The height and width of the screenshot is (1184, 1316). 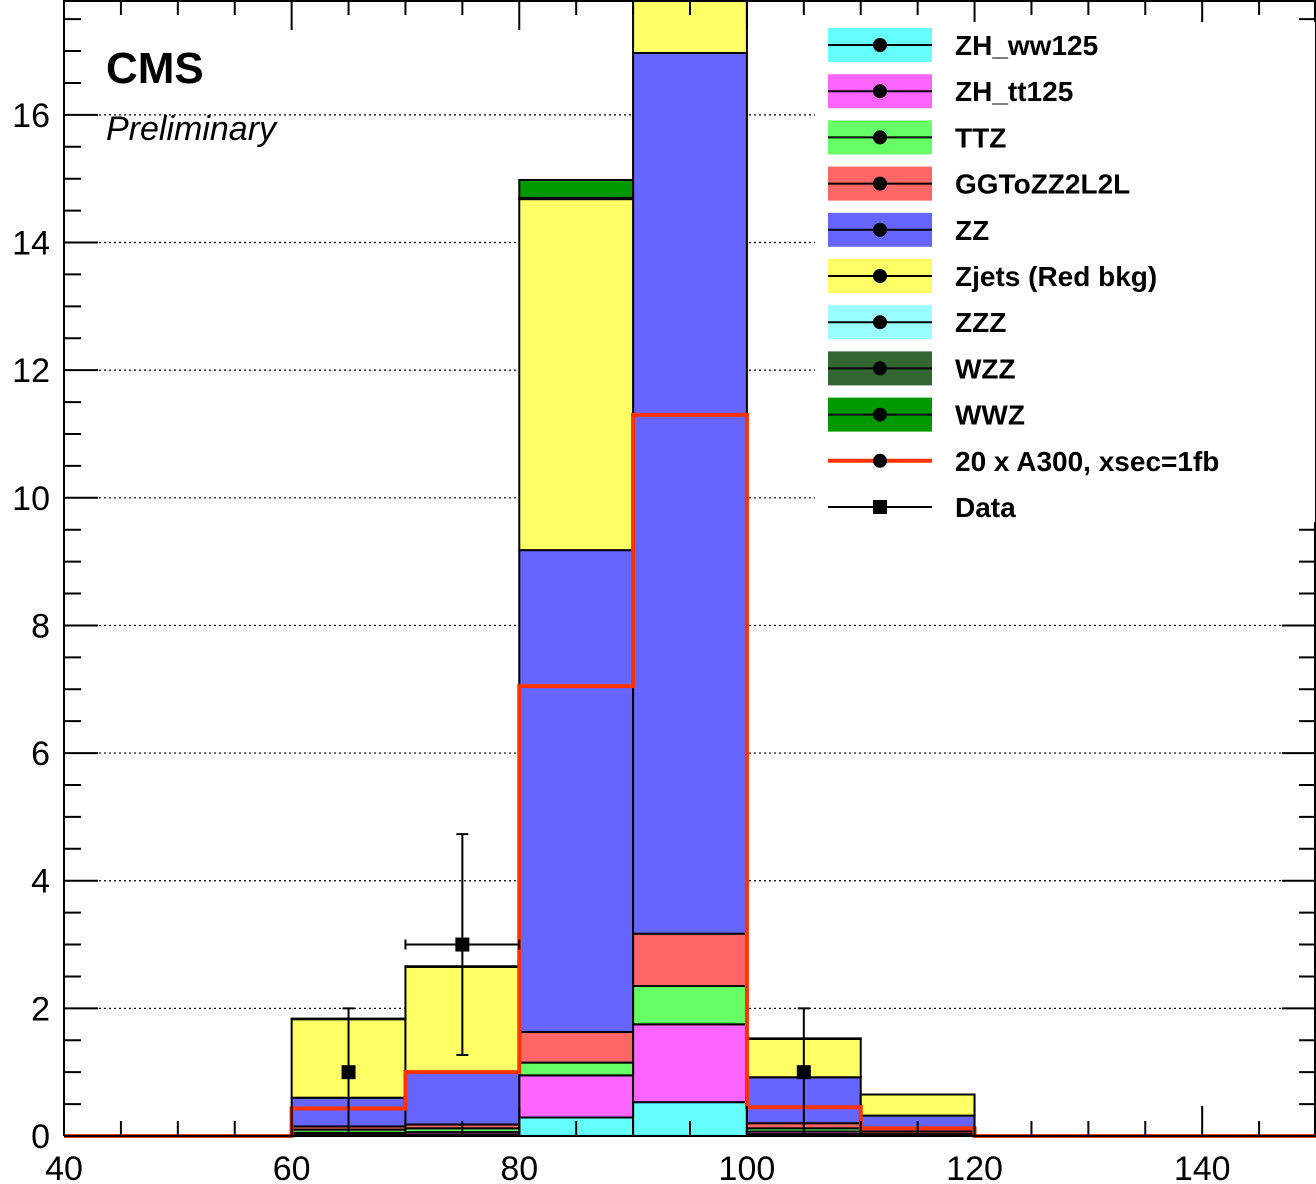 I want to click on y-tick-label: 12, so click(x=31, y=371).